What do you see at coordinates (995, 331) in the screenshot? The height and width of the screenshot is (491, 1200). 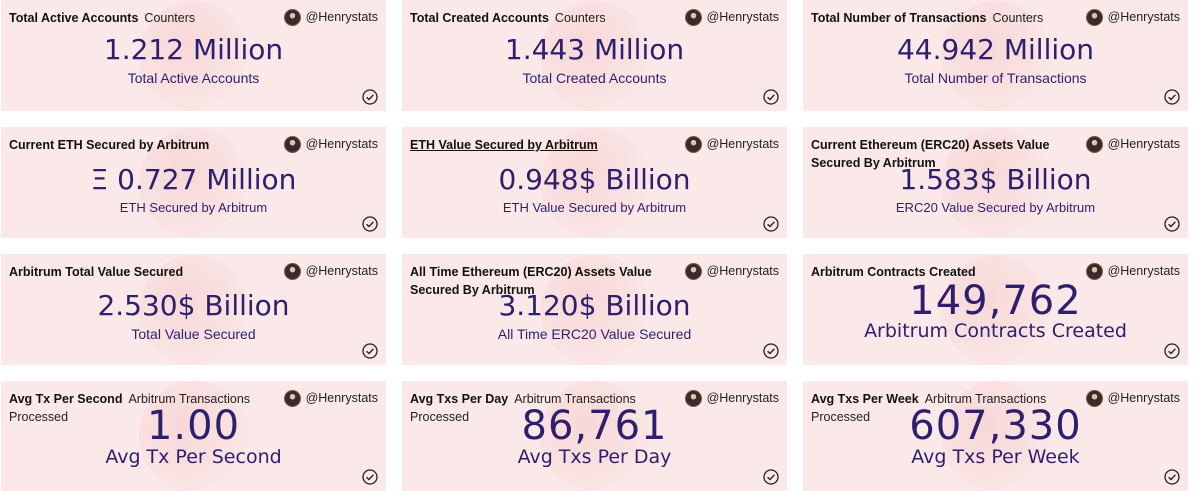 I see `card-label: Arbitrum Contracts Created` at bounding box center [995, 331].